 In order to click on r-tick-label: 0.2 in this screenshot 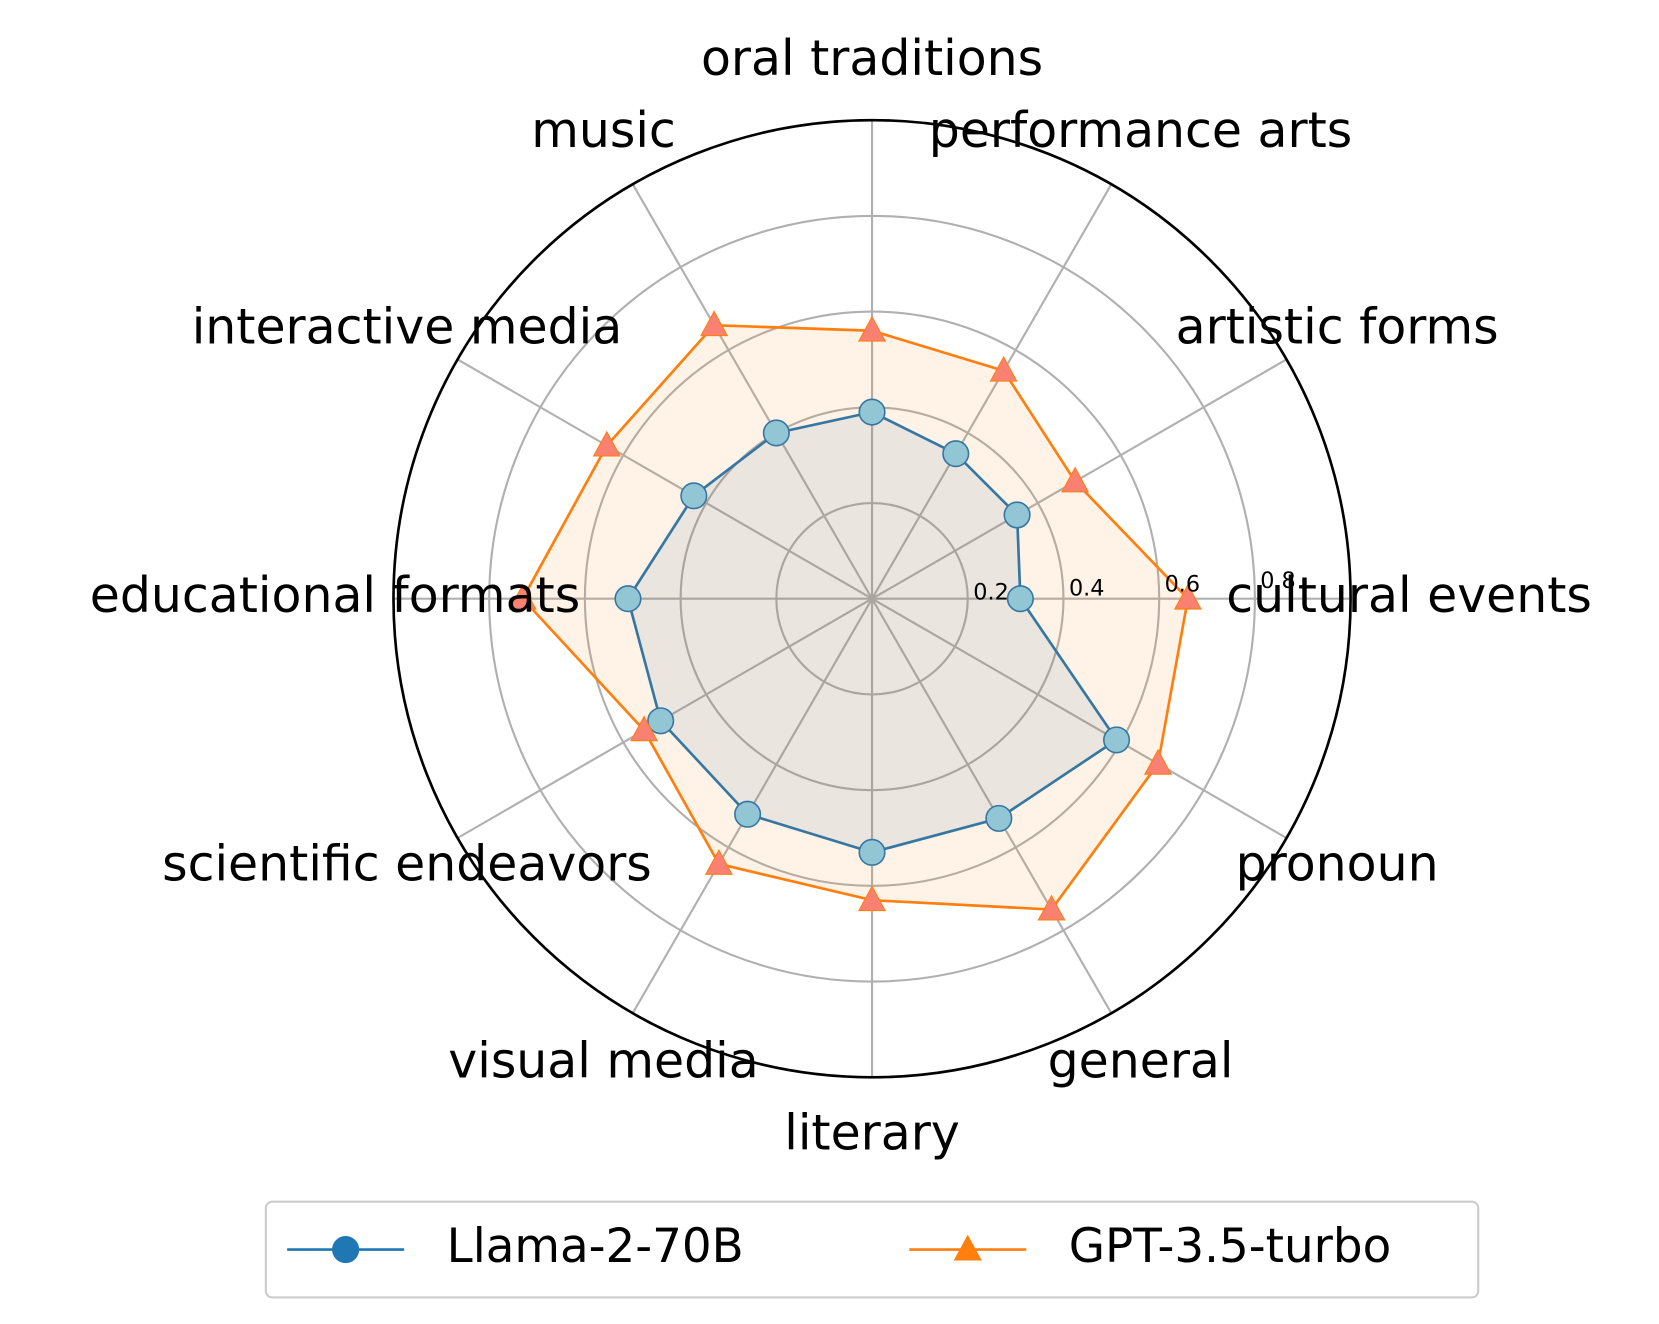, I will do `click(991, 592)`.